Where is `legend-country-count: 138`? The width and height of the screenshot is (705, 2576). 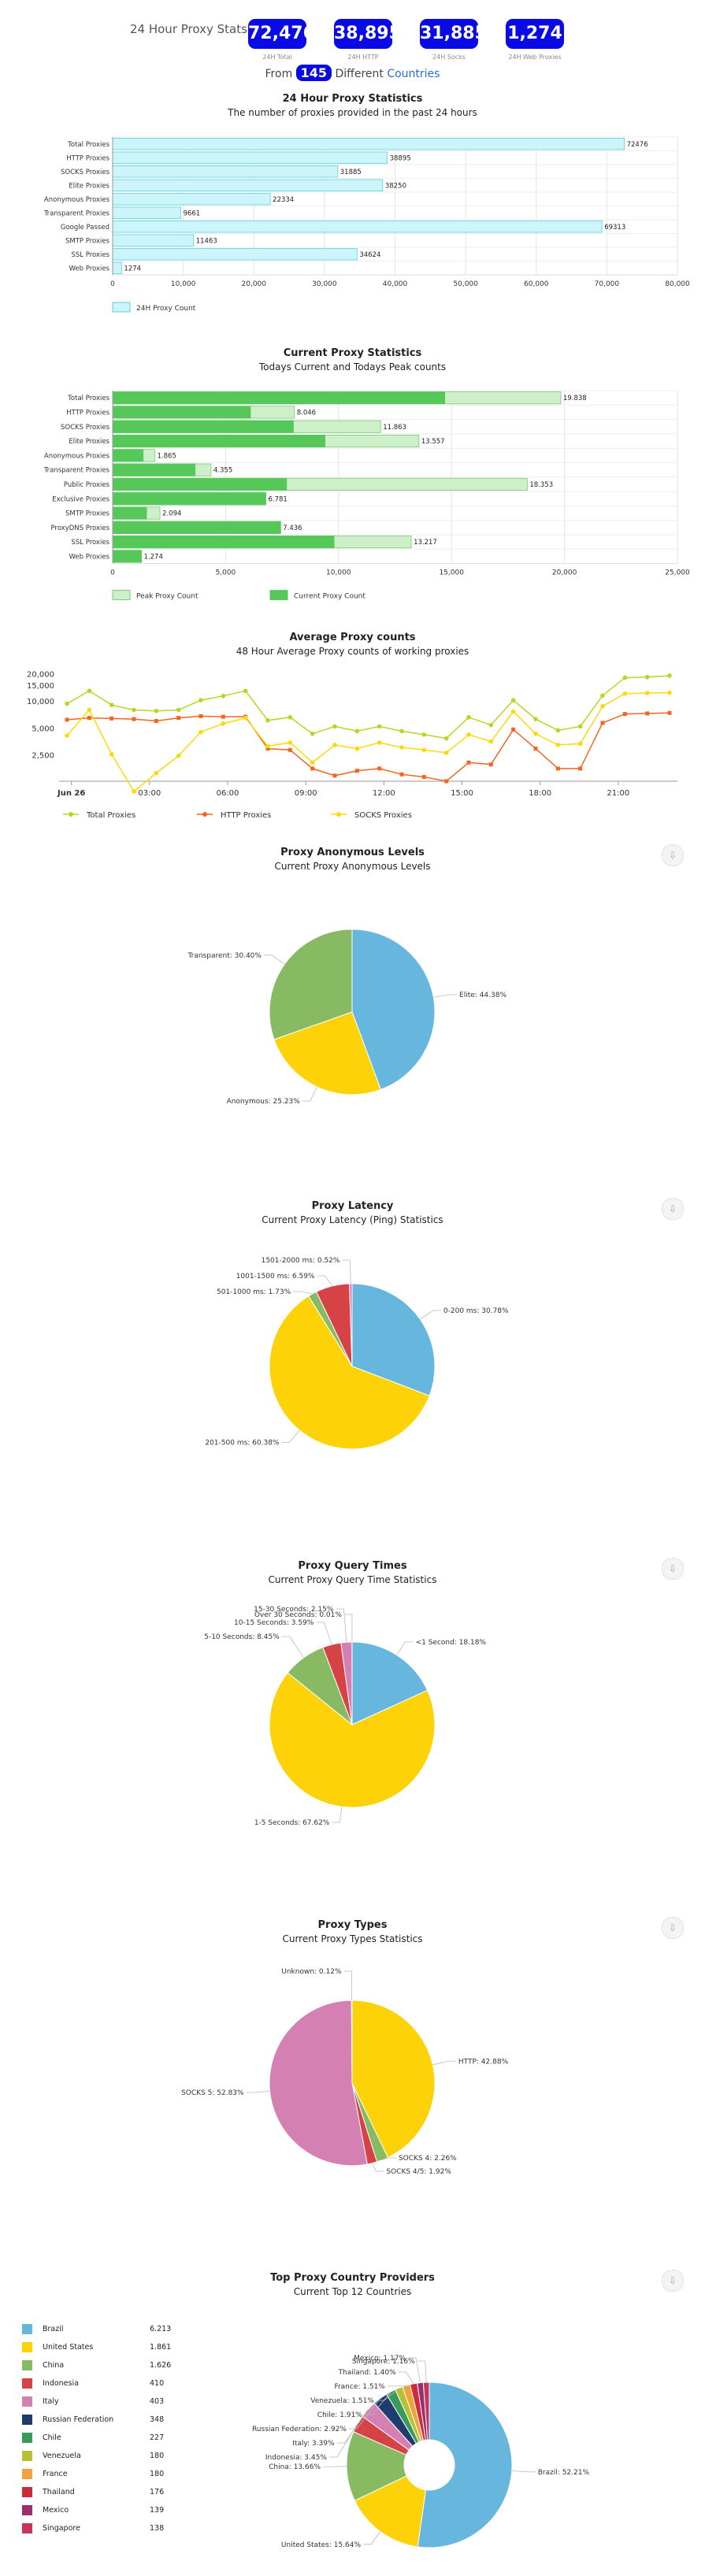 legend-country-count: 138 is located at coordinates (157, 2528).